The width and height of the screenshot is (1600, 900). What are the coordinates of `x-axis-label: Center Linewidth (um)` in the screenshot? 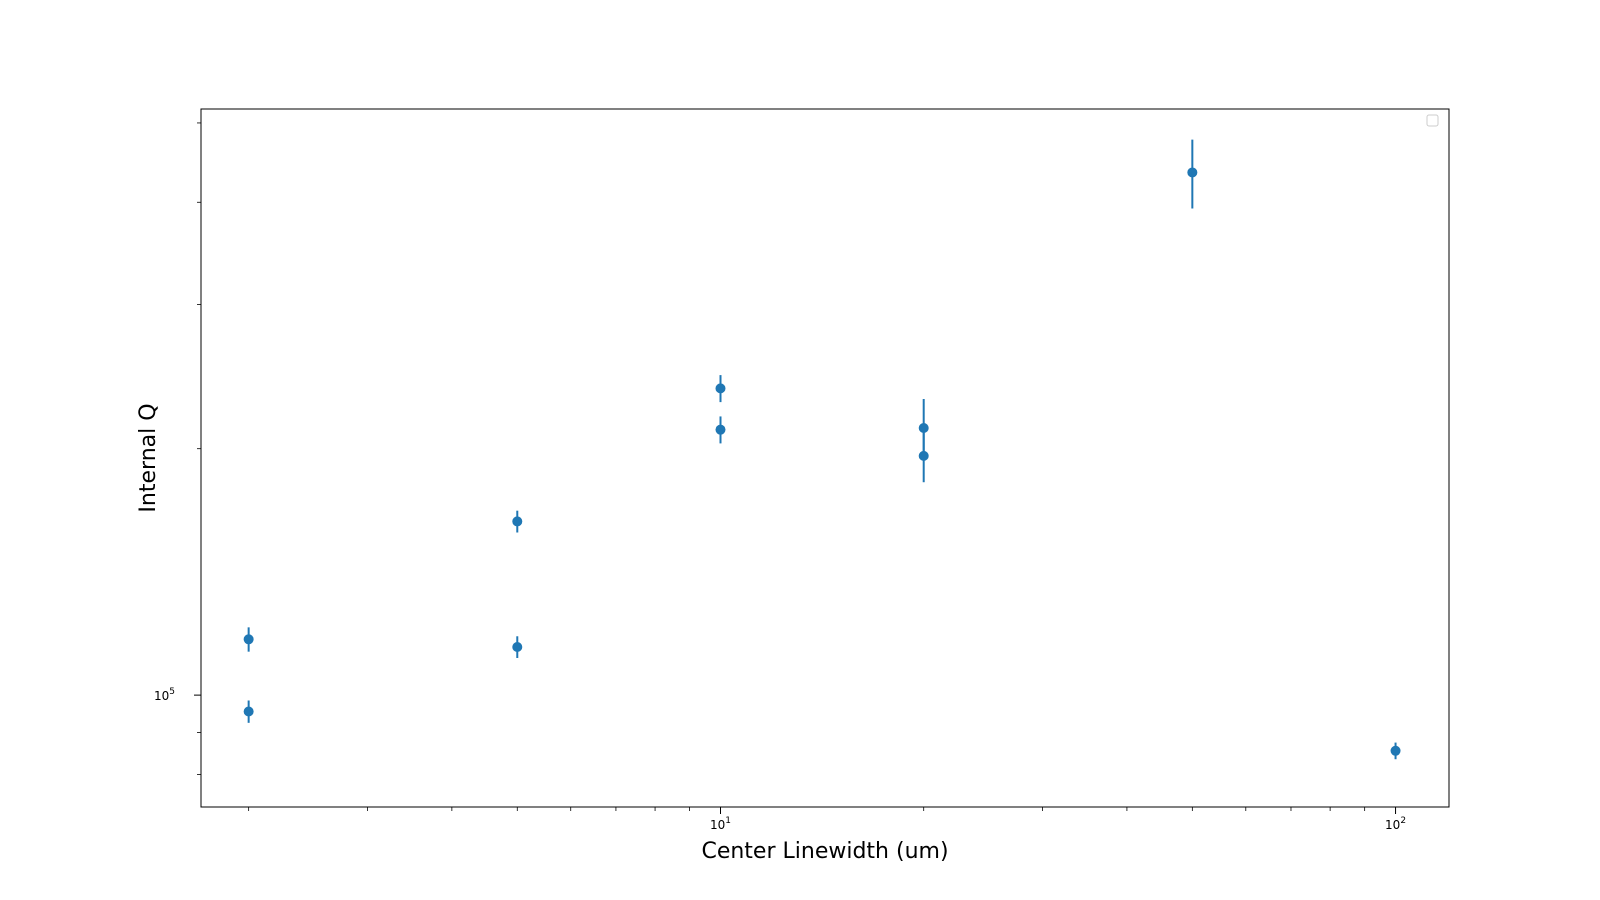 It's located at (824, 851).